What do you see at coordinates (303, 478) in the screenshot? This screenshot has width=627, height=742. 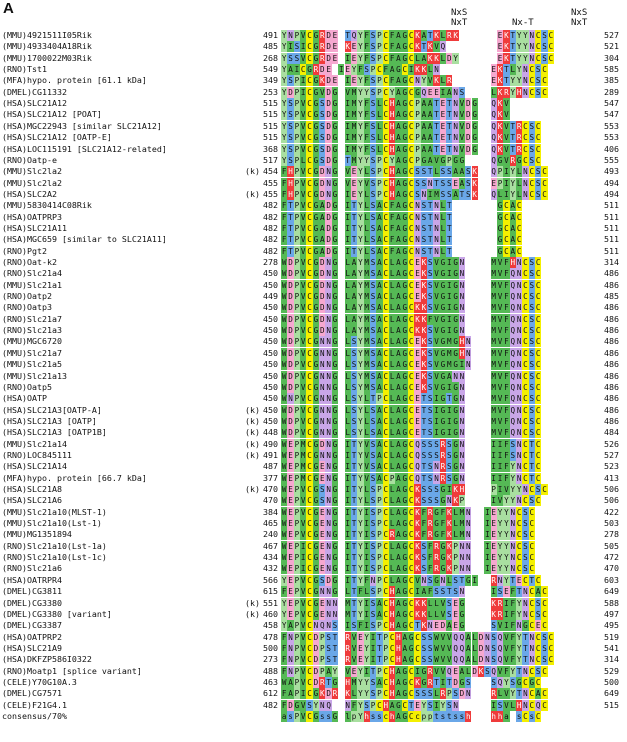 I see `residue: M` at bounding box center [303, 478].